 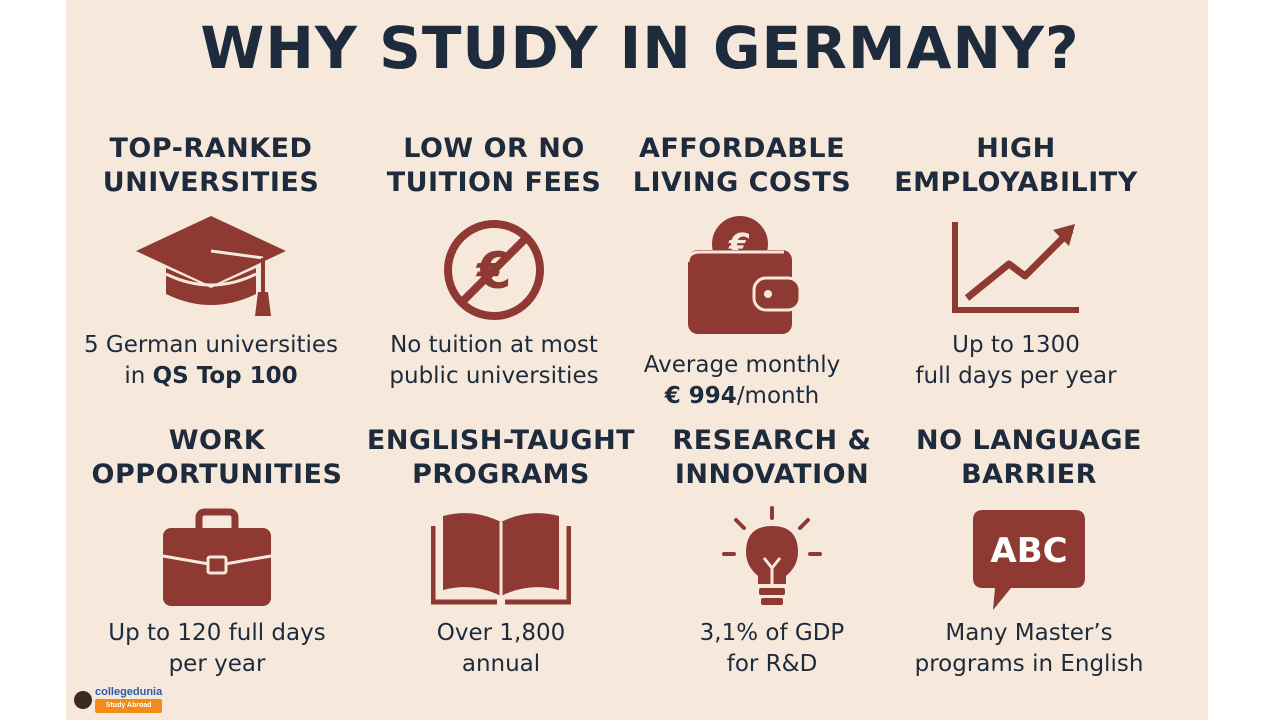 What do you see at coordinates (772, 458) in the screenshot?
I see `card-heading: RESEARCH & INNOVATION` at bounding box center [772, 458].